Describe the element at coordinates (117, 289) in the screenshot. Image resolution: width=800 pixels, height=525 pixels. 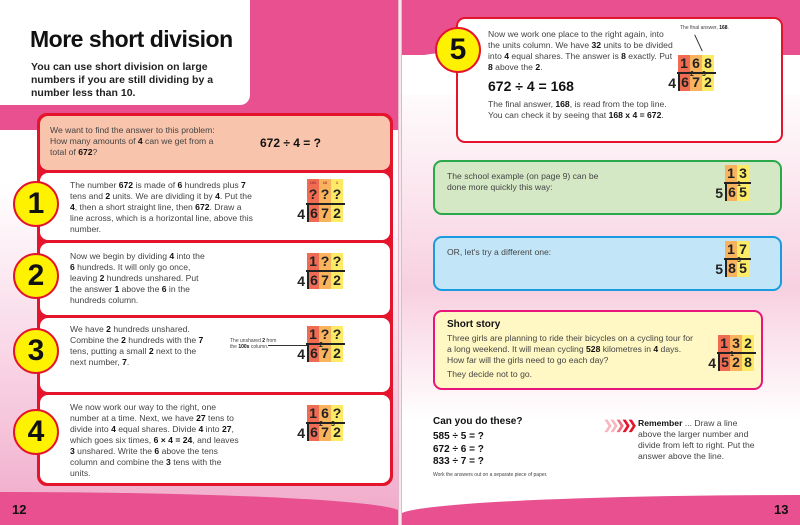
I see `bold-text: 1` at that location.